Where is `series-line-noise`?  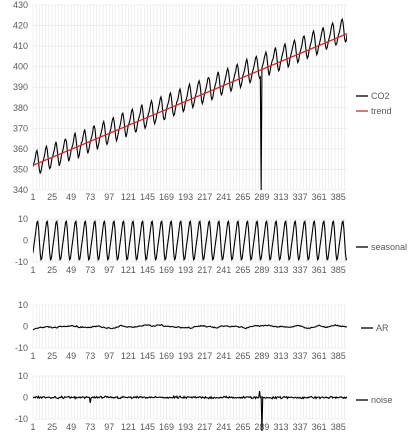
series-line-noise is located at coordinates (190, 410).